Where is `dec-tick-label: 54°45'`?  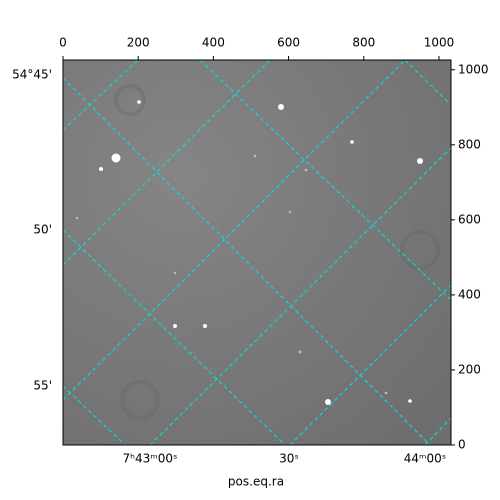 dec-tick-label: 54°45' is located at coordinates (32, 75).